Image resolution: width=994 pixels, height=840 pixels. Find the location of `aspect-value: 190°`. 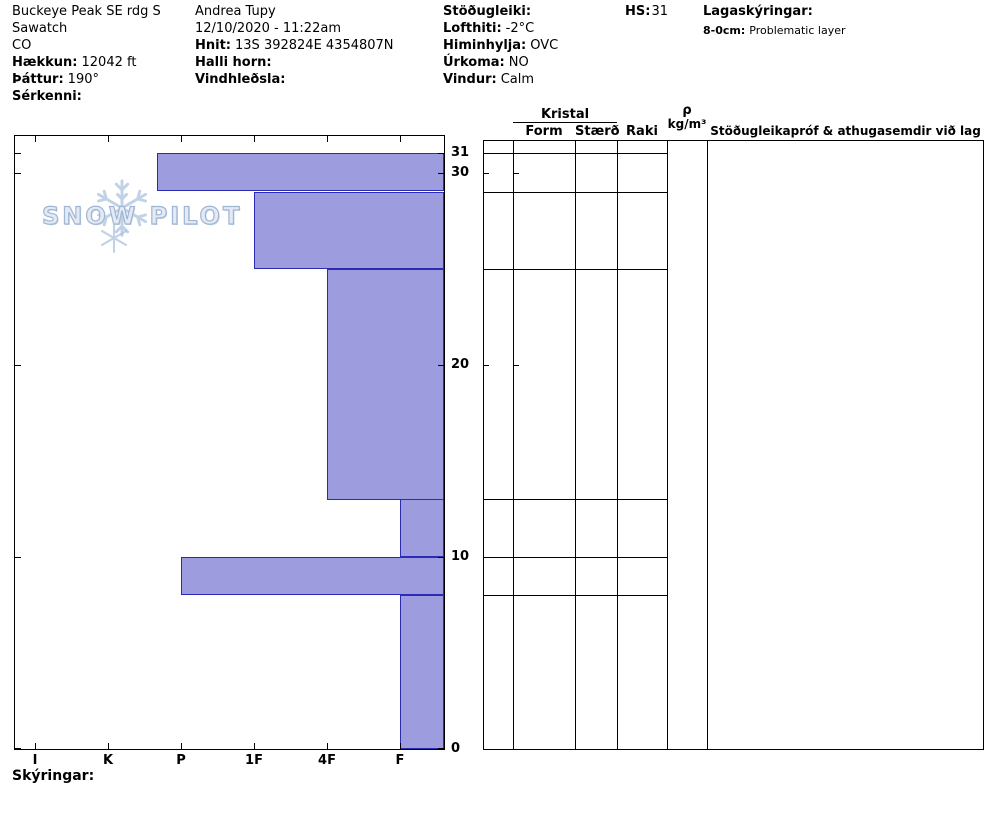

aspect-value: 190° is located at coordinates (83, 79).